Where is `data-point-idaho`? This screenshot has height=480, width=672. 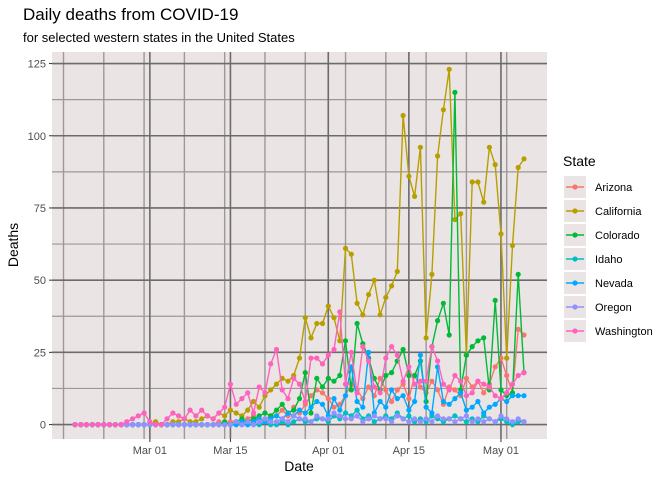 data-point-idaho is located at coordinates (466, 422).